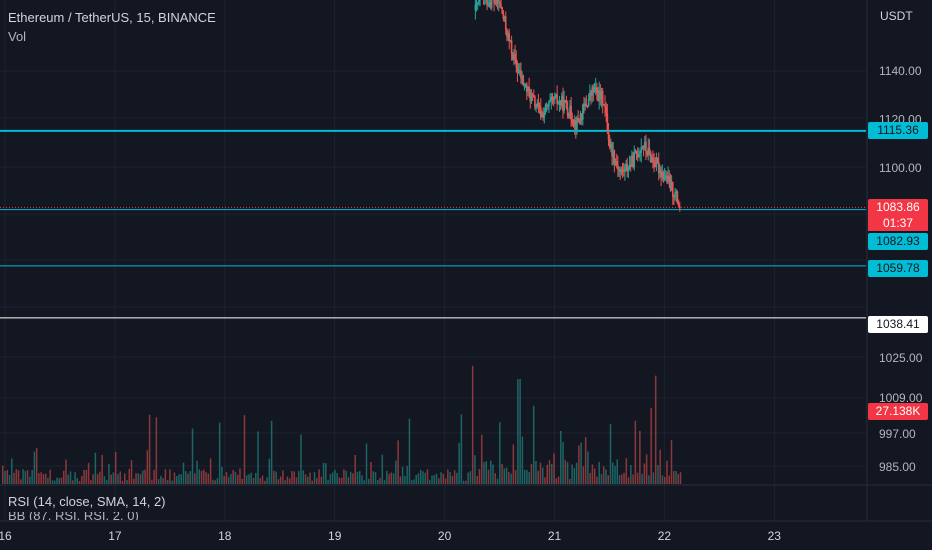 Image resolution: width=932 pixels, height=550 pixels. Describe the element at coordinates (390, 536) in the screenshot. I see `time-axis: 16 17 18 19 20 21 22 23` at that location.